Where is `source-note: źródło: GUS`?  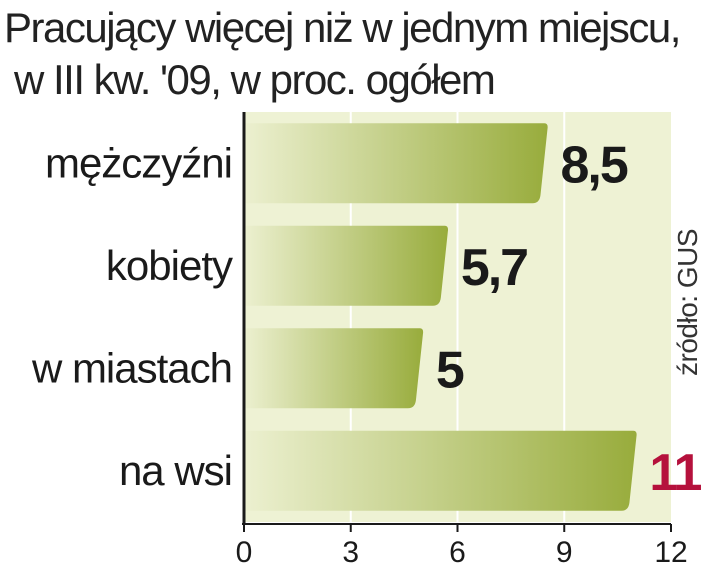
source-note: źródło: GUS is located at coordinates (687, 302).